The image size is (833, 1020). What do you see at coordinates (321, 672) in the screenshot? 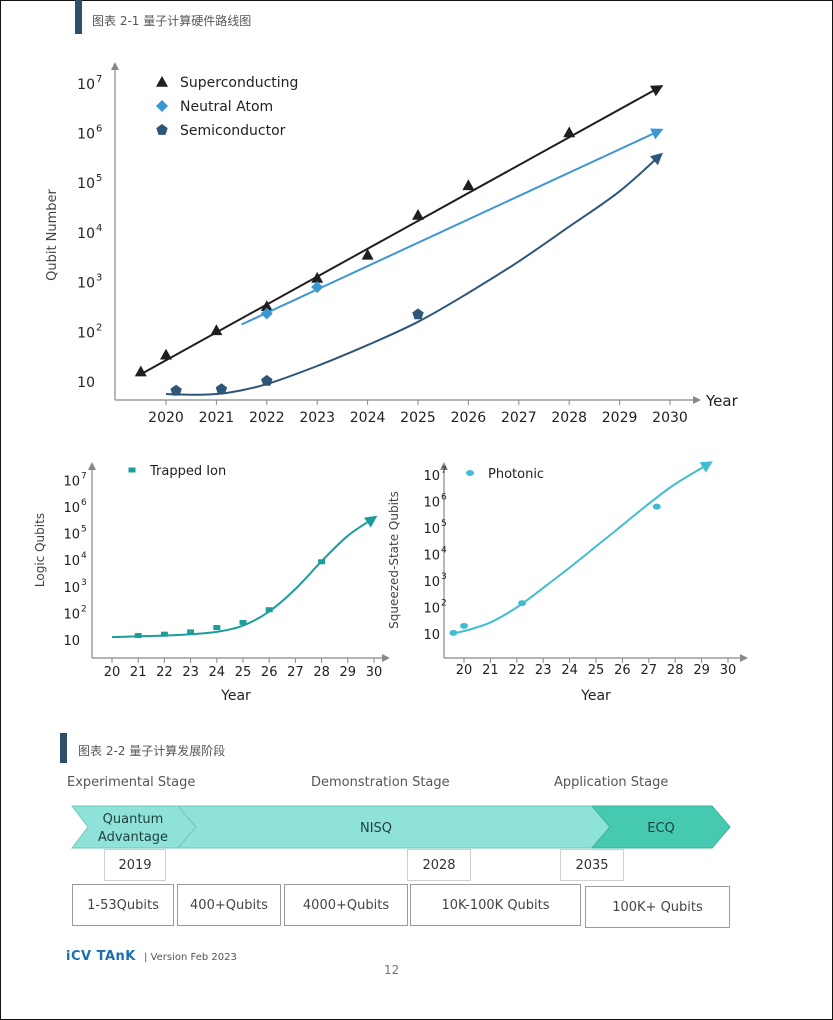
I see `x-tick-label: 28` at bounding box center [321, 672].